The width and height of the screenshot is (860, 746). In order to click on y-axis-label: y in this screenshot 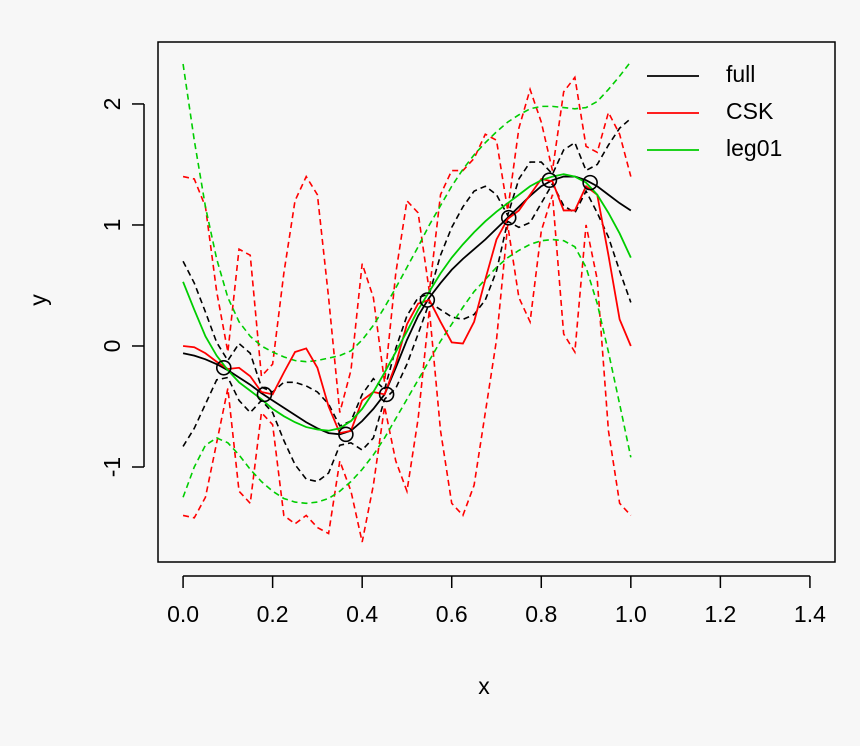, I will do `click(38, 300)`.